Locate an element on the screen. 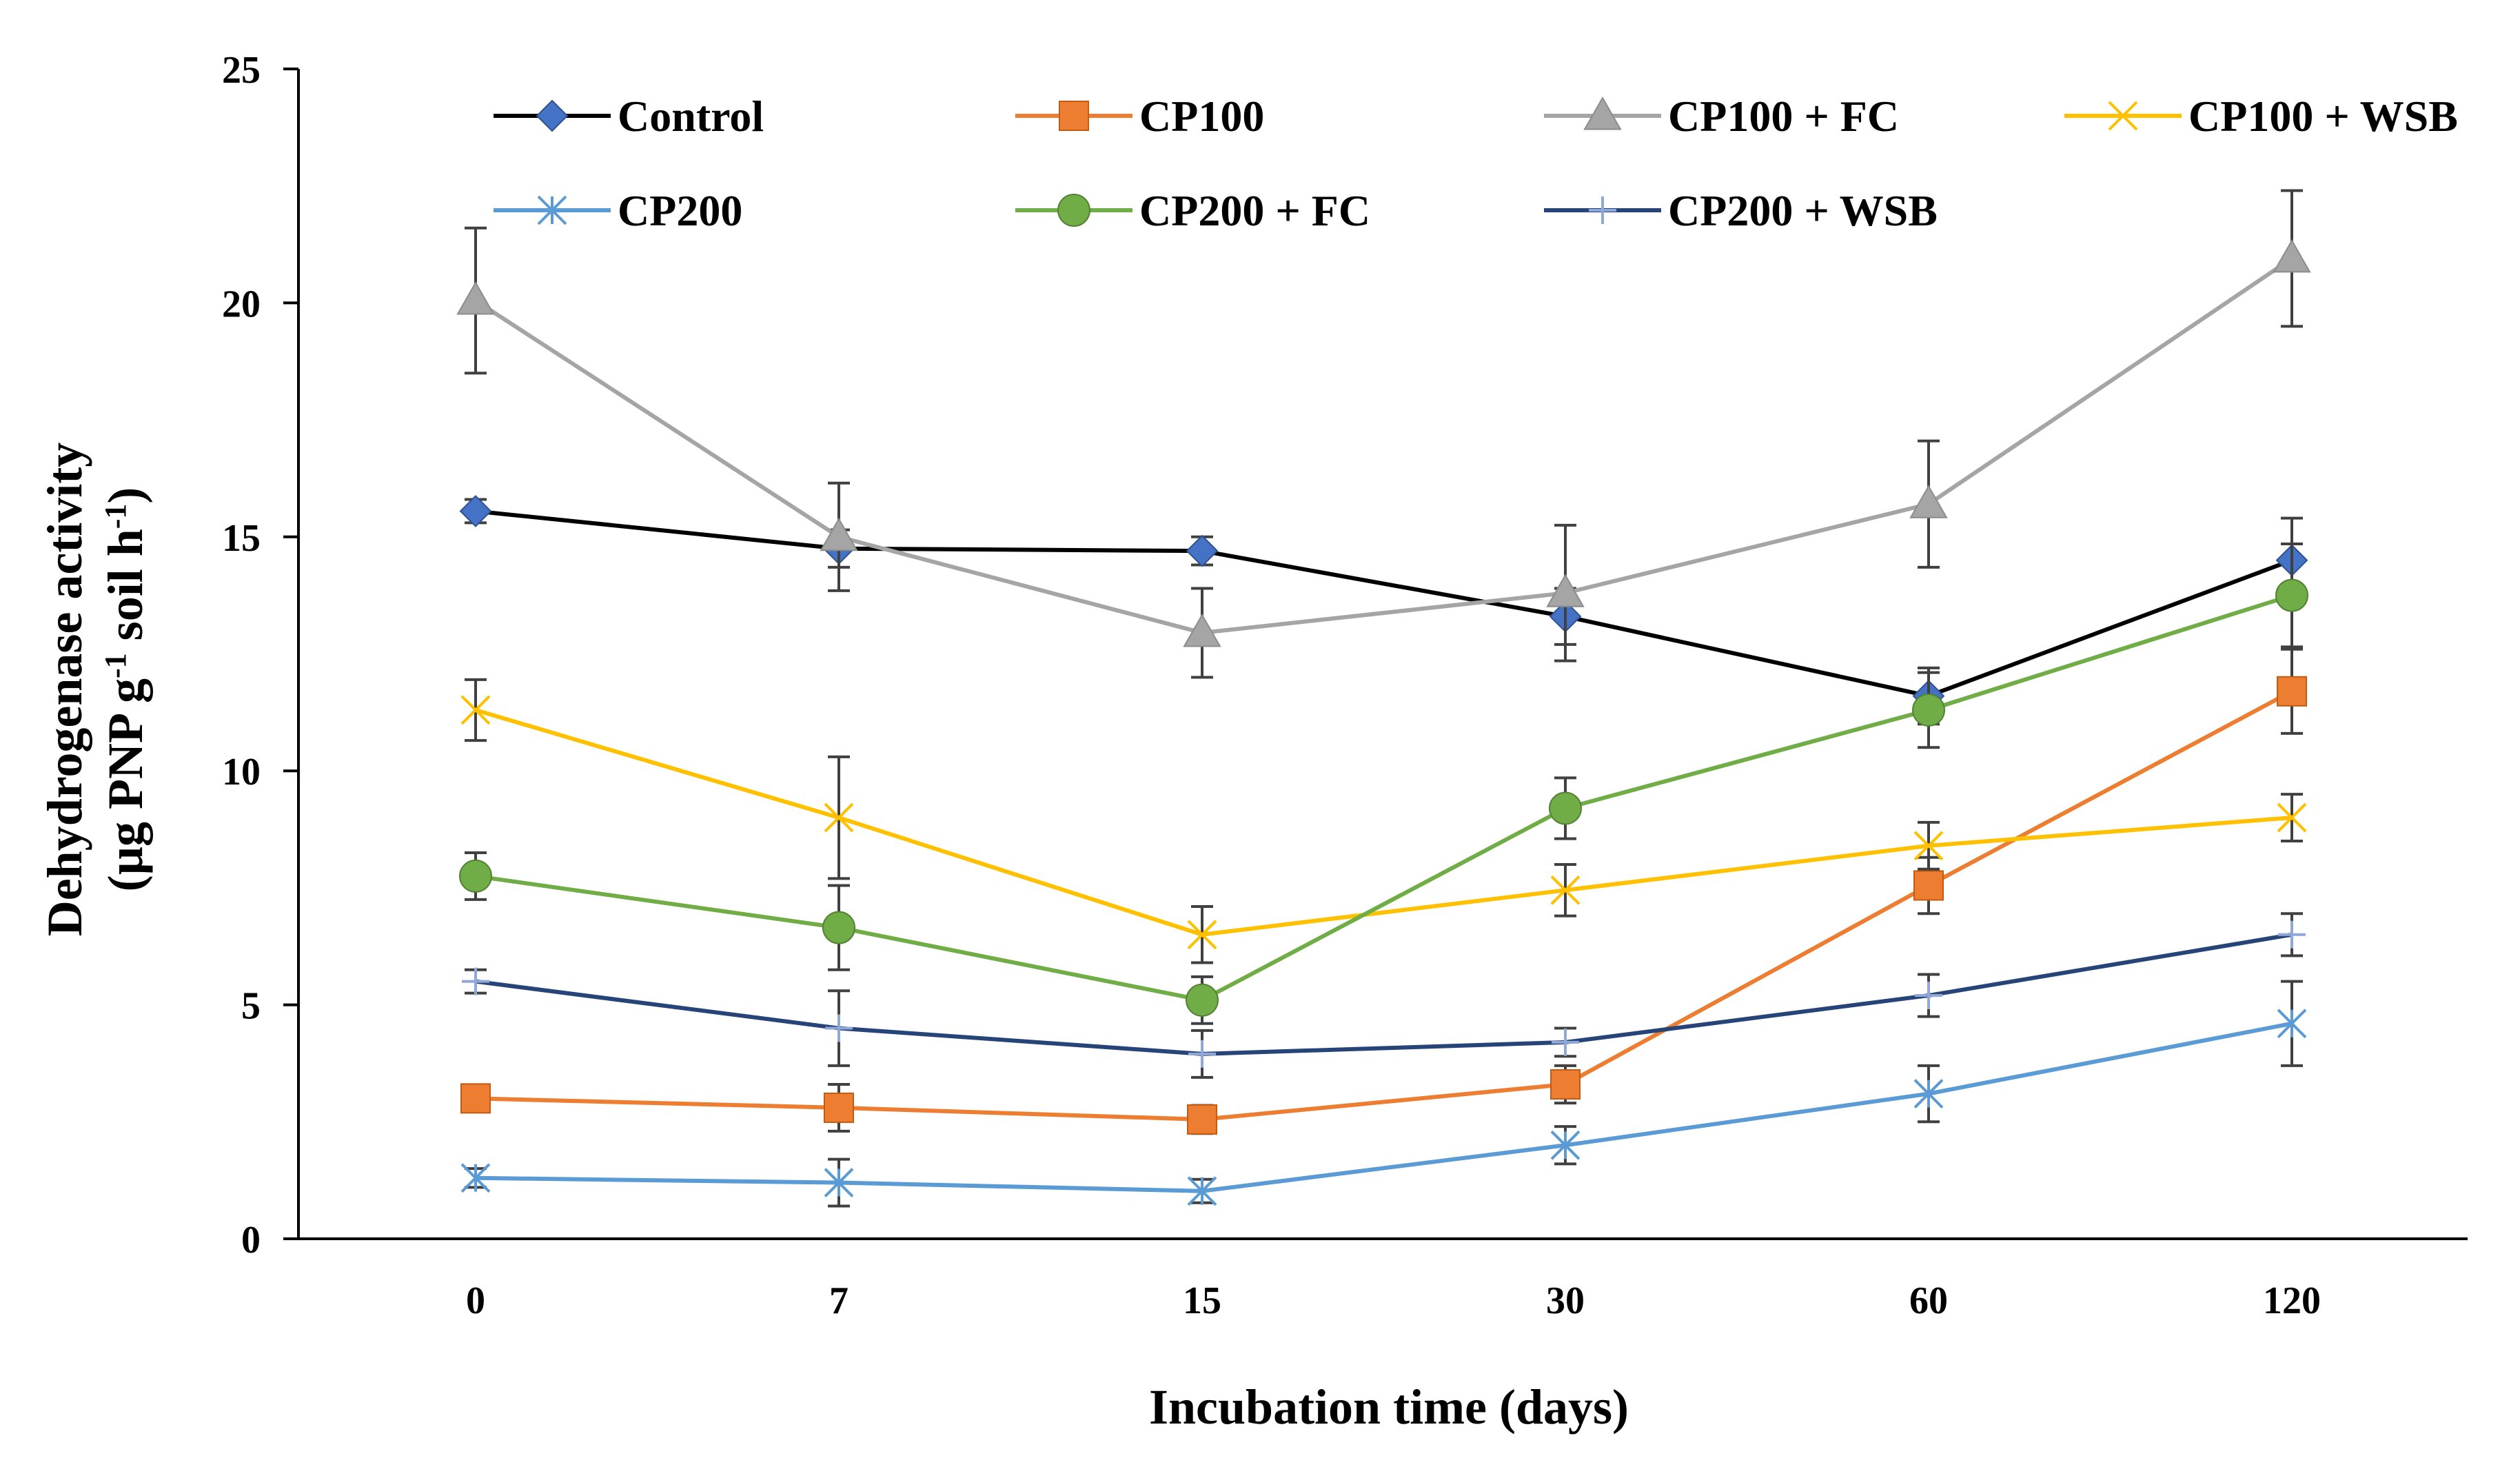 This screenshot has width=2520, height=1478. x-tick-label: 30 is located at coordinates (1565, 1300).